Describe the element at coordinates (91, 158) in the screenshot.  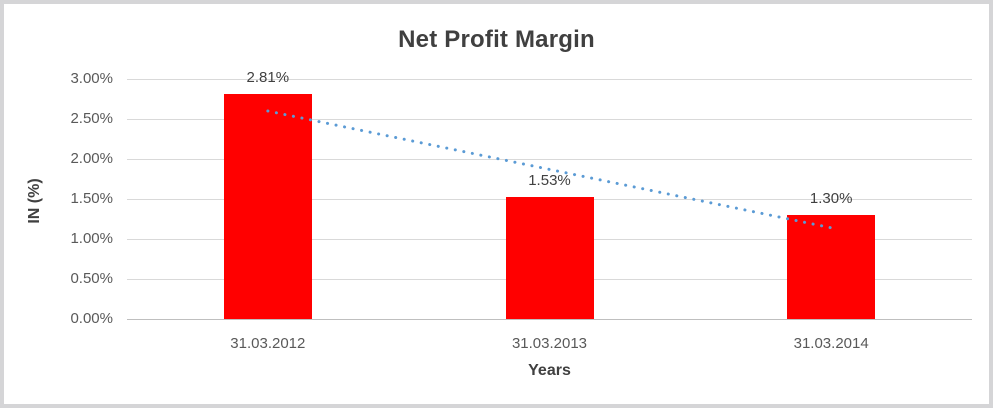
I see `y-tick-label: 2.00%` at that location.